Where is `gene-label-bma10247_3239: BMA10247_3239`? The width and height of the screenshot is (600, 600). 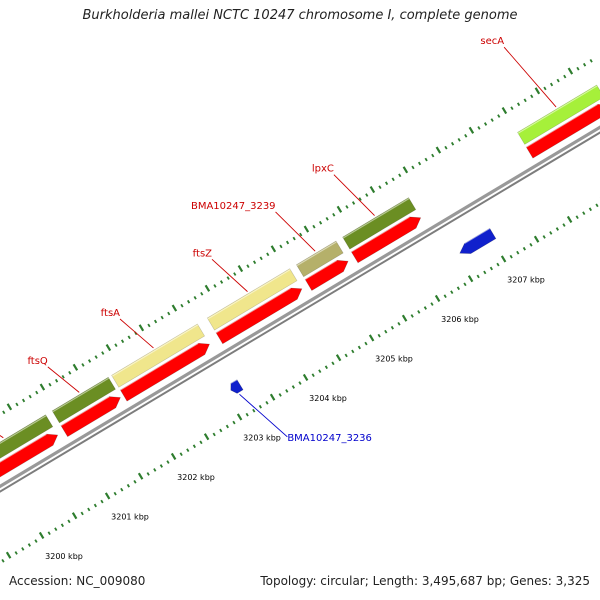 gene-label-bma10247_3239: BMA10247_3239 is located at coordinates (233, 206).